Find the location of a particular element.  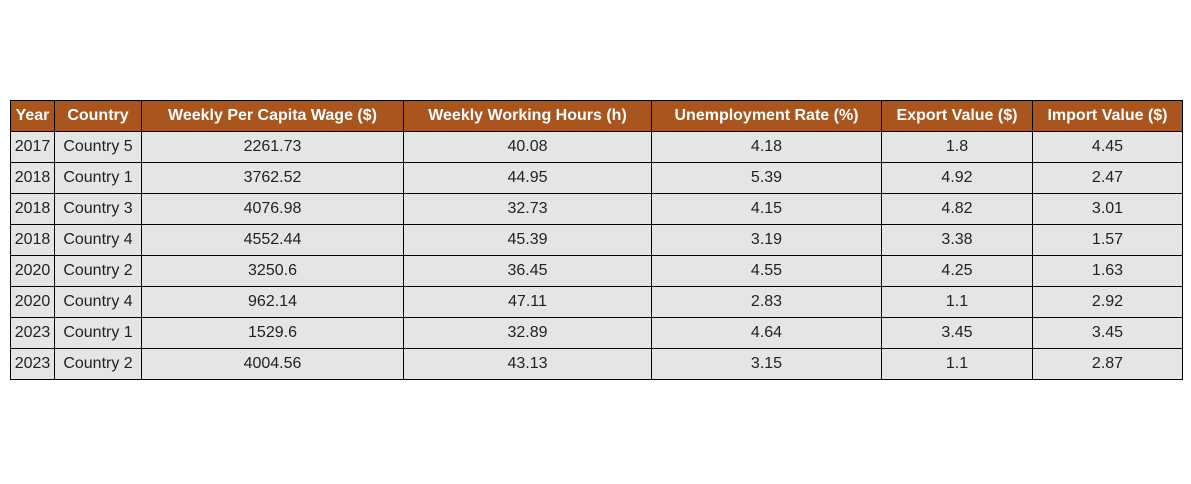

table-cell: 3.15 is located at coordinates (766, 364).